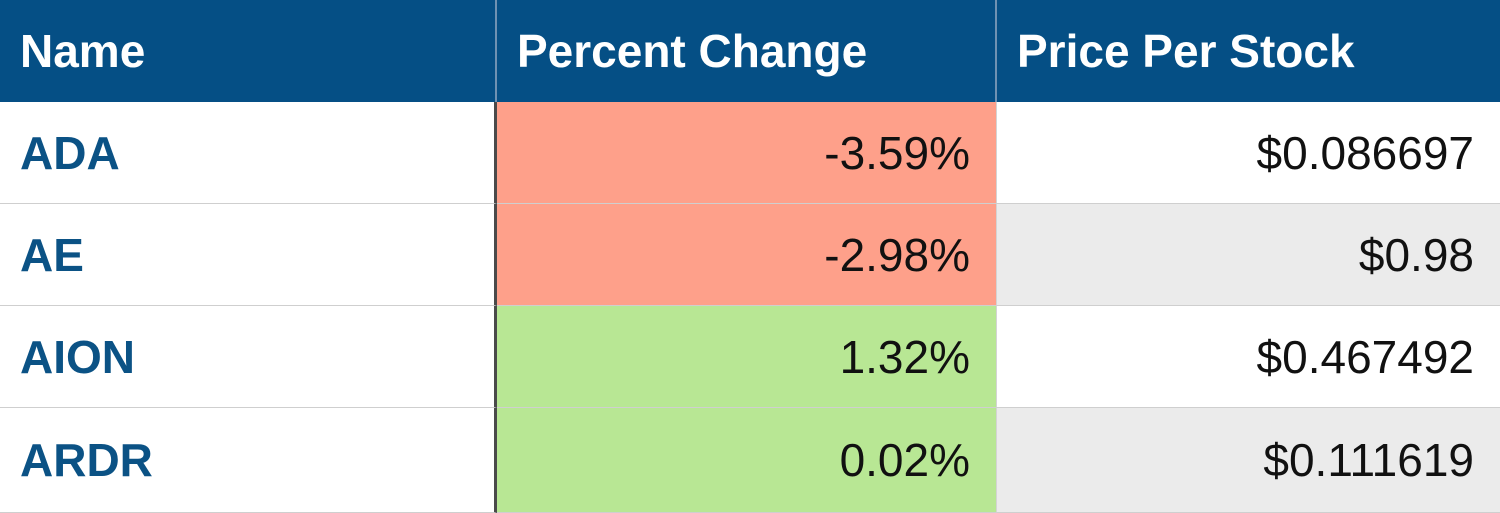 The height and width of the screenshot is (513, 1500). What do you see at coordinates (248, 153) in the screenshot?
I see `cell-name: ADA` at bounding box center [248, 153].